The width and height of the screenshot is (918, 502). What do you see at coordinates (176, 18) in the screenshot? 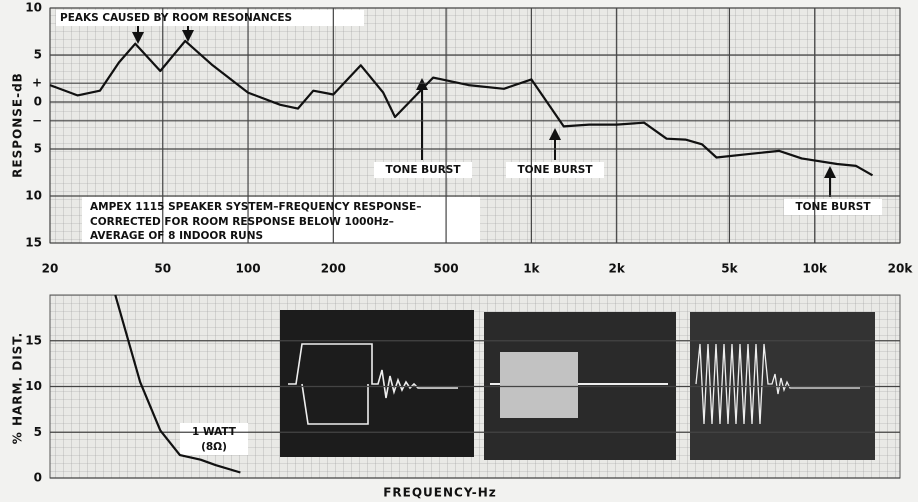
I see `annotation: PEAKS CAUSED BY ROOM RESONANCES` at bounding box center [176, 18].